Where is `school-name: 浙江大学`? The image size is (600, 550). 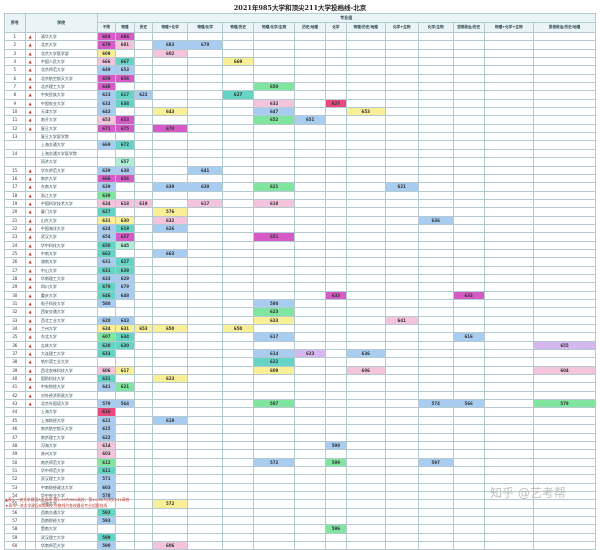 school-name: 浙江大学 is located at coordinates (66, 195).